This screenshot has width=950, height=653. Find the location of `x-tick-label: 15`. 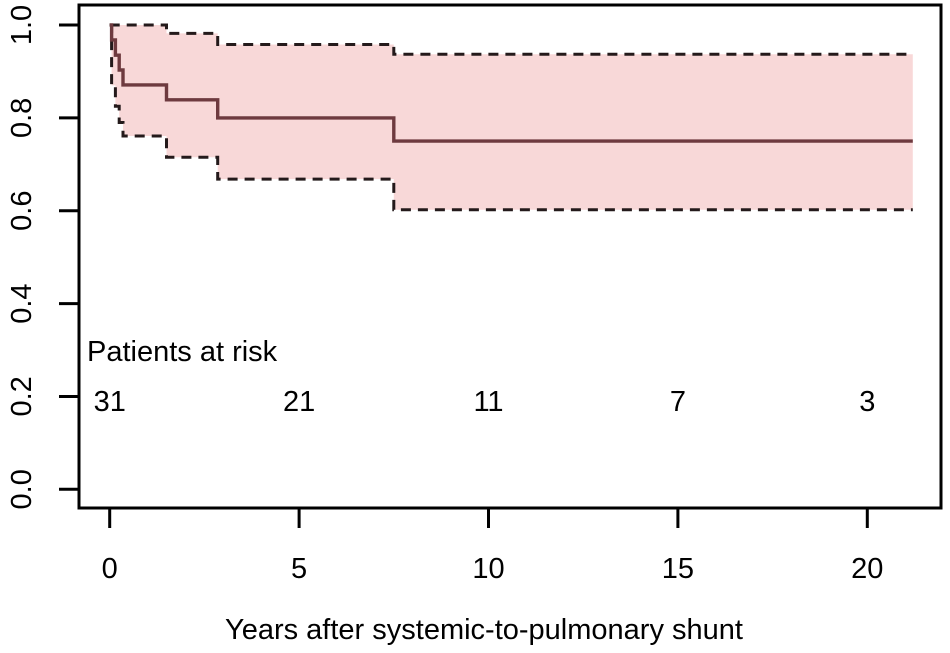

x-tick-label: 15 is located at coordinates (678, 569).